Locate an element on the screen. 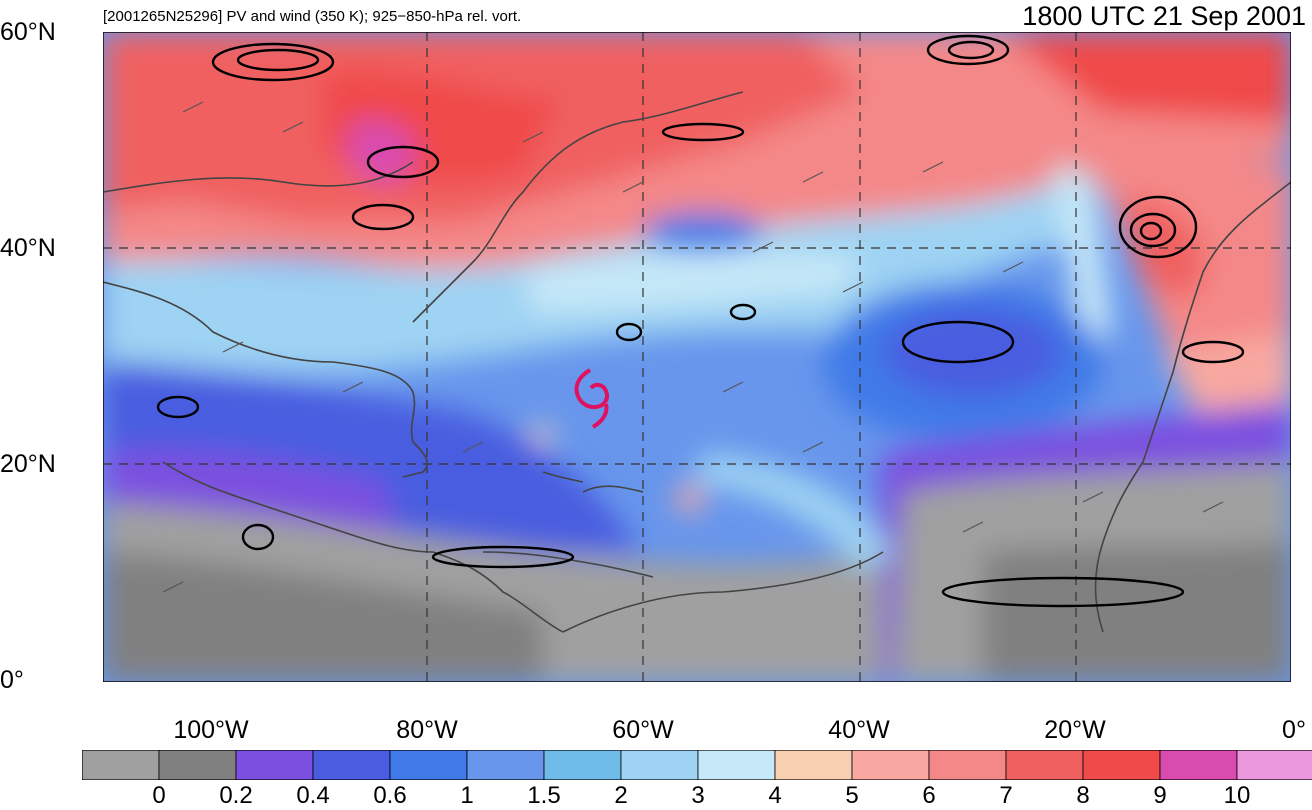 This screenshot has height=810, width=1312. colorbar-tick-label: 0.4 is located at coordinates (313, 795).